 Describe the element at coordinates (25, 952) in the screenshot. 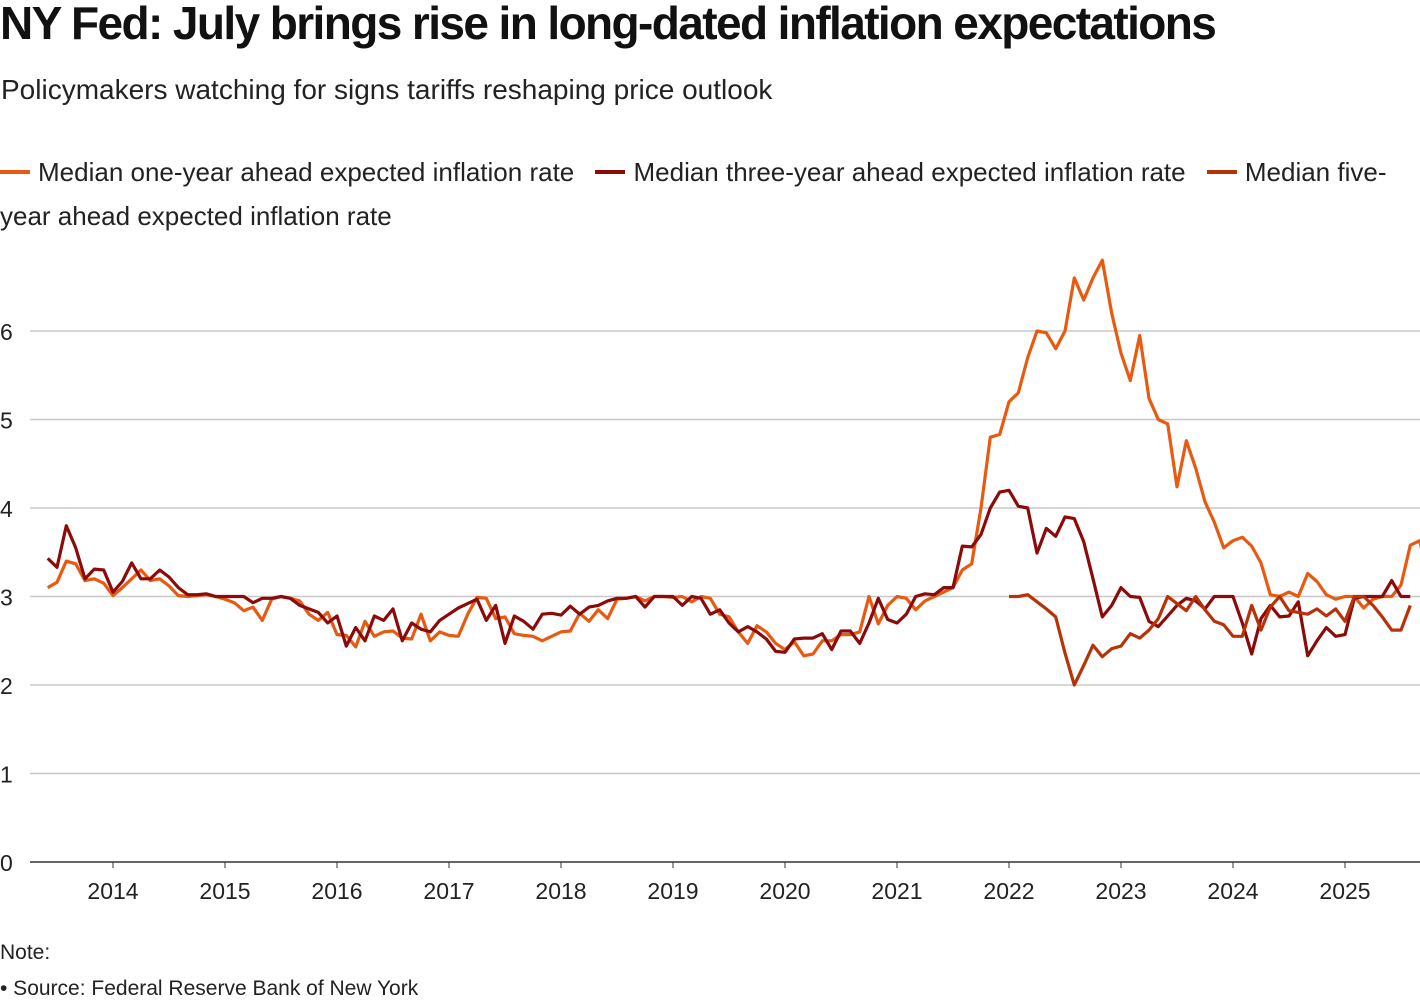

I see `note: Note:` at that location.